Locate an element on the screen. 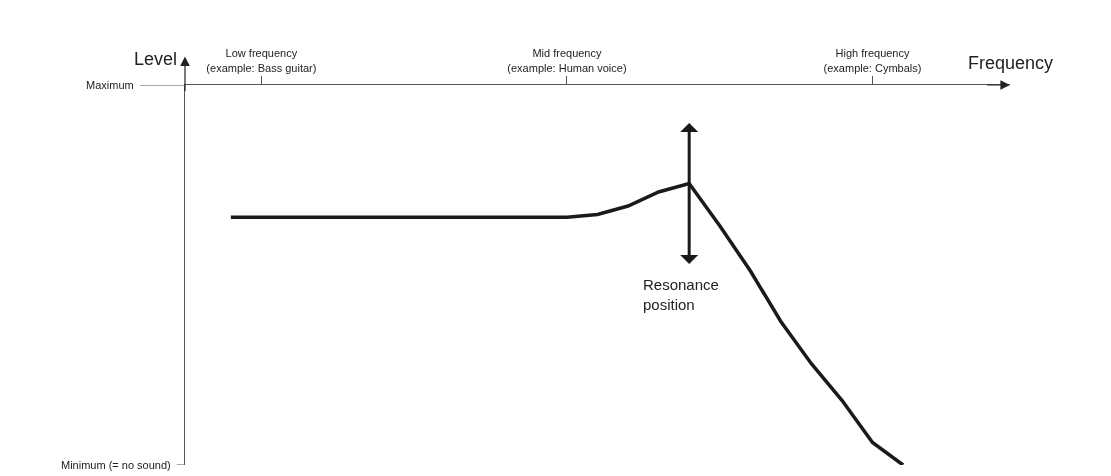 Image resolution: width=1111 pixels, height=476 pixels. x-tick-label: High frequency (example: Cymbals) is located at coordinates (872, 60).